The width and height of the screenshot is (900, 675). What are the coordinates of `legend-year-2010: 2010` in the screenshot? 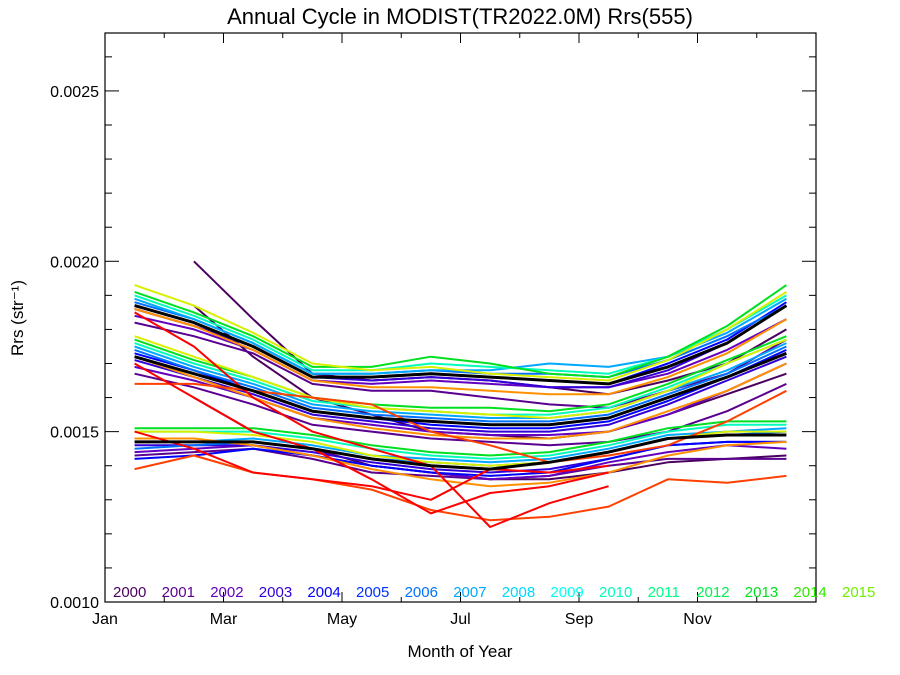 It's located at (615, 592).